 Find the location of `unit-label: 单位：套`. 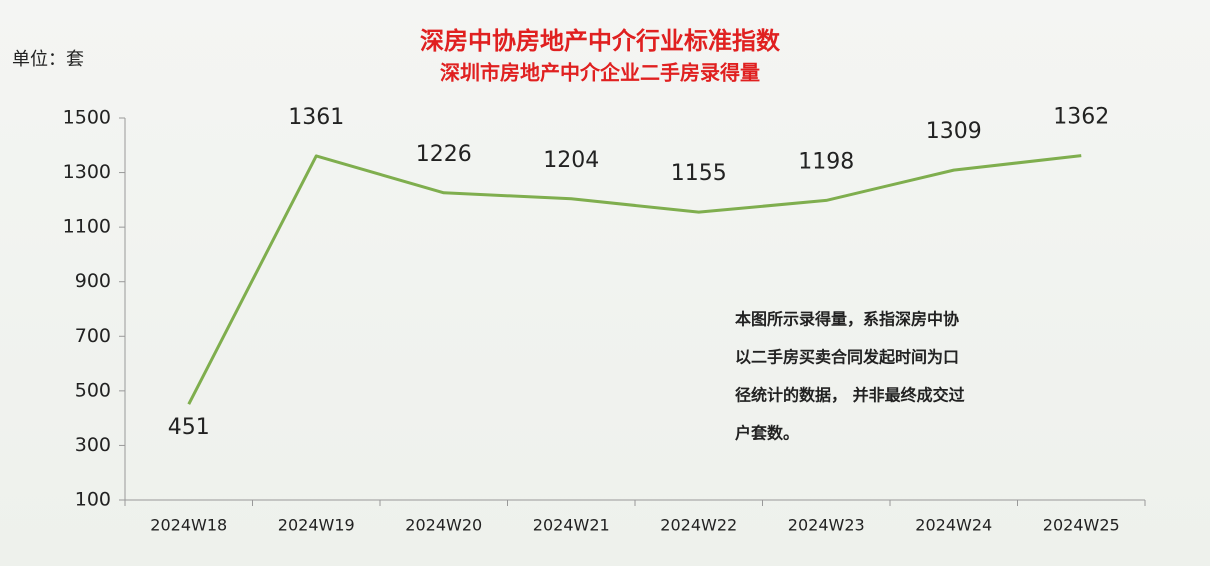

unit-label: 单位：套 is located at coordinates (48, 59).